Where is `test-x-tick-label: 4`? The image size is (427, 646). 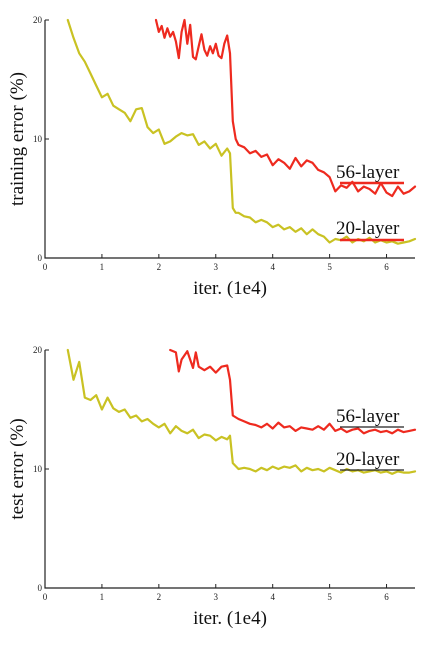 test-x-tick-label: 4 is located at coordinates (272, 597).